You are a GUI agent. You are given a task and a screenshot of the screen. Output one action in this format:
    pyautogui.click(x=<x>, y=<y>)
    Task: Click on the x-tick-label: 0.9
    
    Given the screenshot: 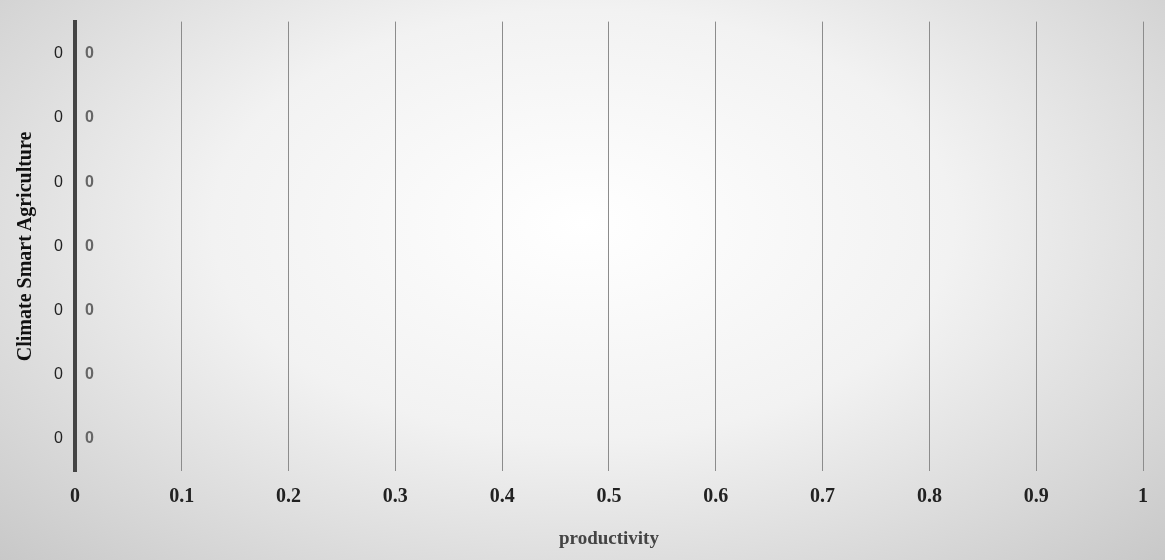 What is the action you would take?
    pyautogui.click(x=1036, y=495)
    